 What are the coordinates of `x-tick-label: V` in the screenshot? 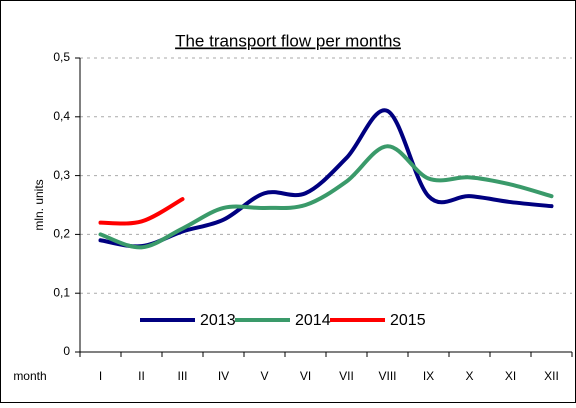 It's located at (264, 376).